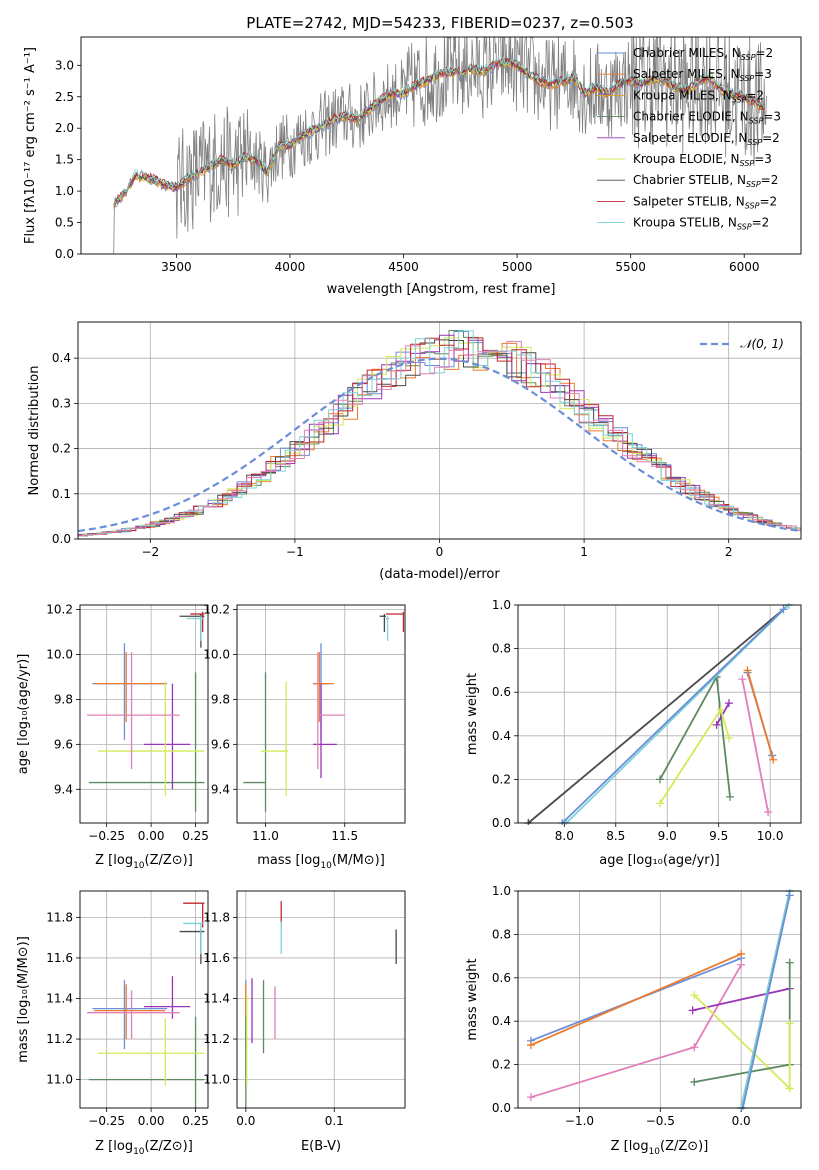 This screenshot has width=819, height=1170. Describe the element at coordinates (701, 224) in the screenshot. I see `legend-label: Kroupa STELIB, NSSP=2` at that location.